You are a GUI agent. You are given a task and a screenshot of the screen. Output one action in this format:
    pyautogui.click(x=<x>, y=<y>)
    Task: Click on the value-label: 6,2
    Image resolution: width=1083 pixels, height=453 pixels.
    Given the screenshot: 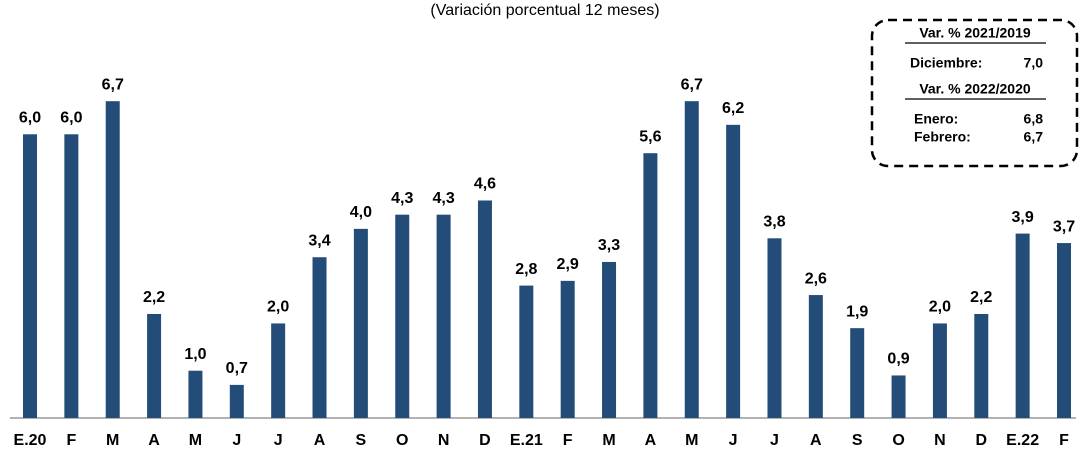 What is the action you would take?
    pyautogui.click(x=733, y=108)
    